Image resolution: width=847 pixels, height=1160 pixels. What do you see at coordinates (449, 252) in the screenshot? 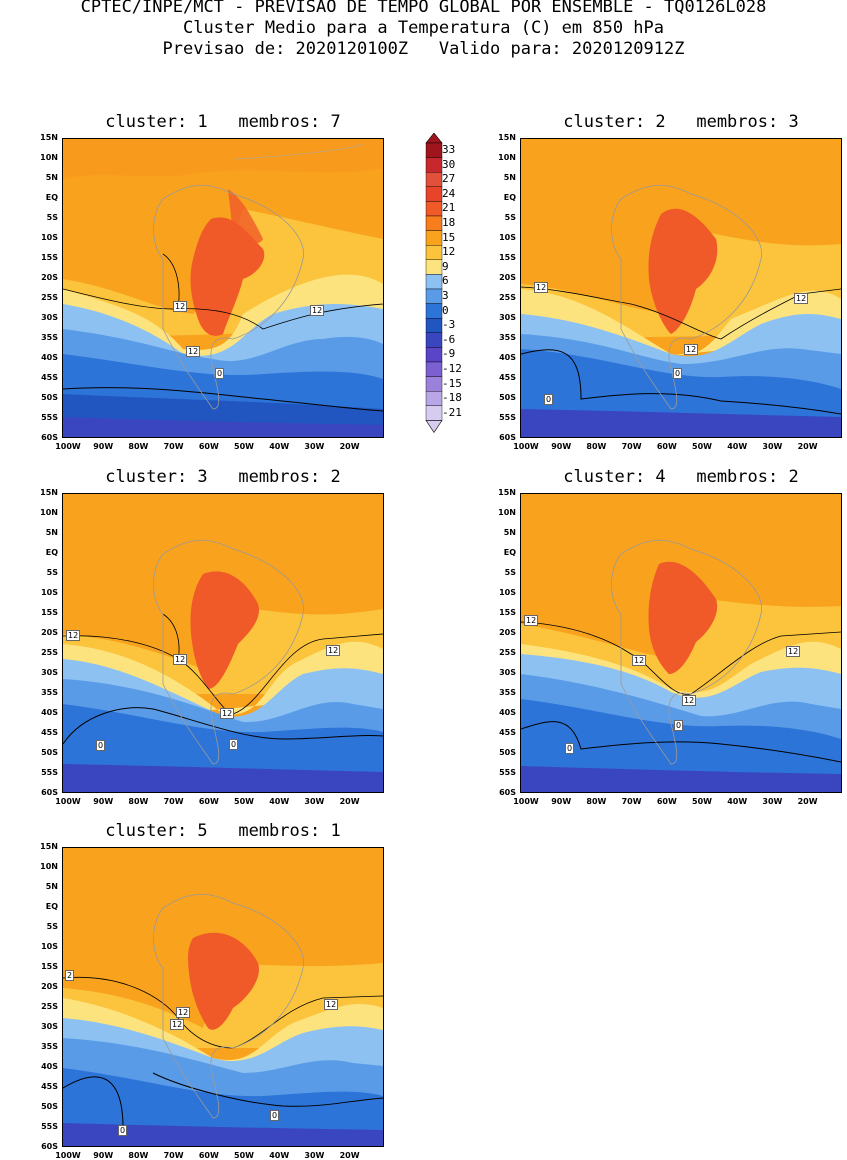
I see `colorbar-tick-label: 12` at bounding box center [449, 252].